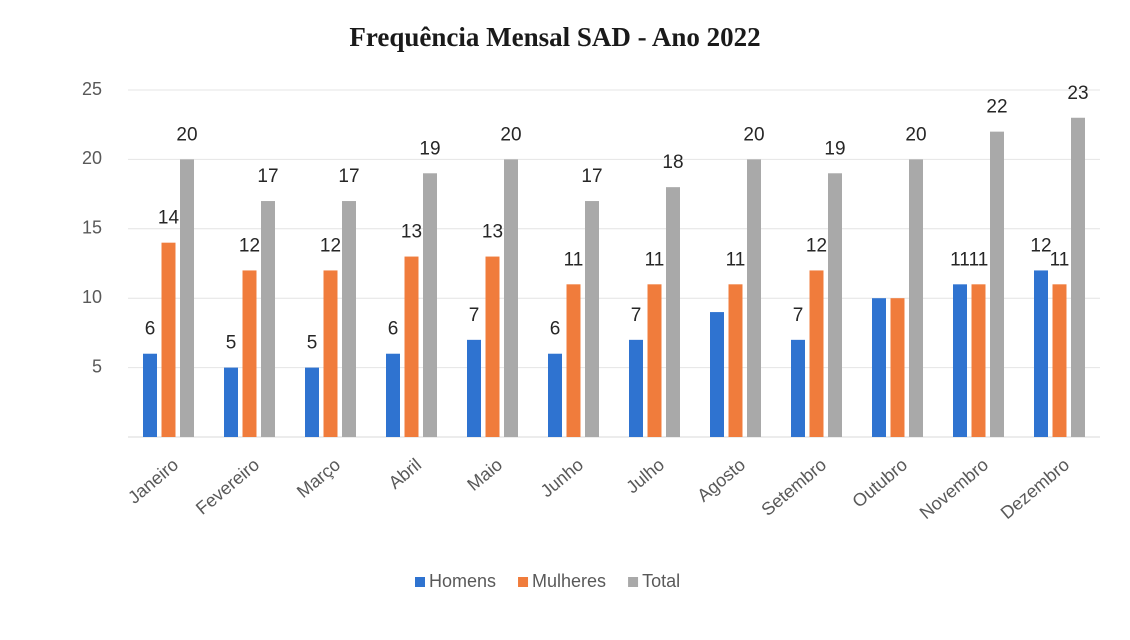 The image size is (1130, 640). Describe the element at coordinates (92, 89) in the screenshot. I see `y-tick-label: 25` at that location.